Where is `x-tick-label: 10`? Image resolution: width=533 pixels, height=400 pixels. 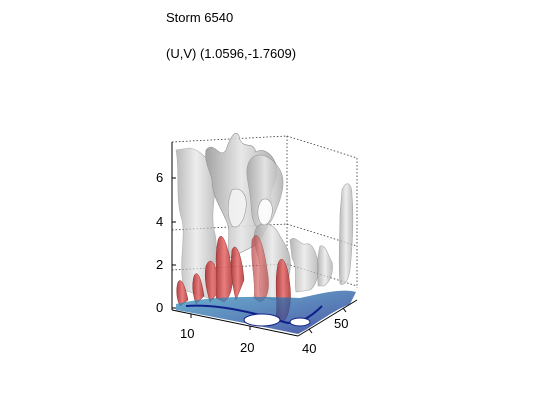
x-tick-label: 10 is located at coordinates (187, 333).